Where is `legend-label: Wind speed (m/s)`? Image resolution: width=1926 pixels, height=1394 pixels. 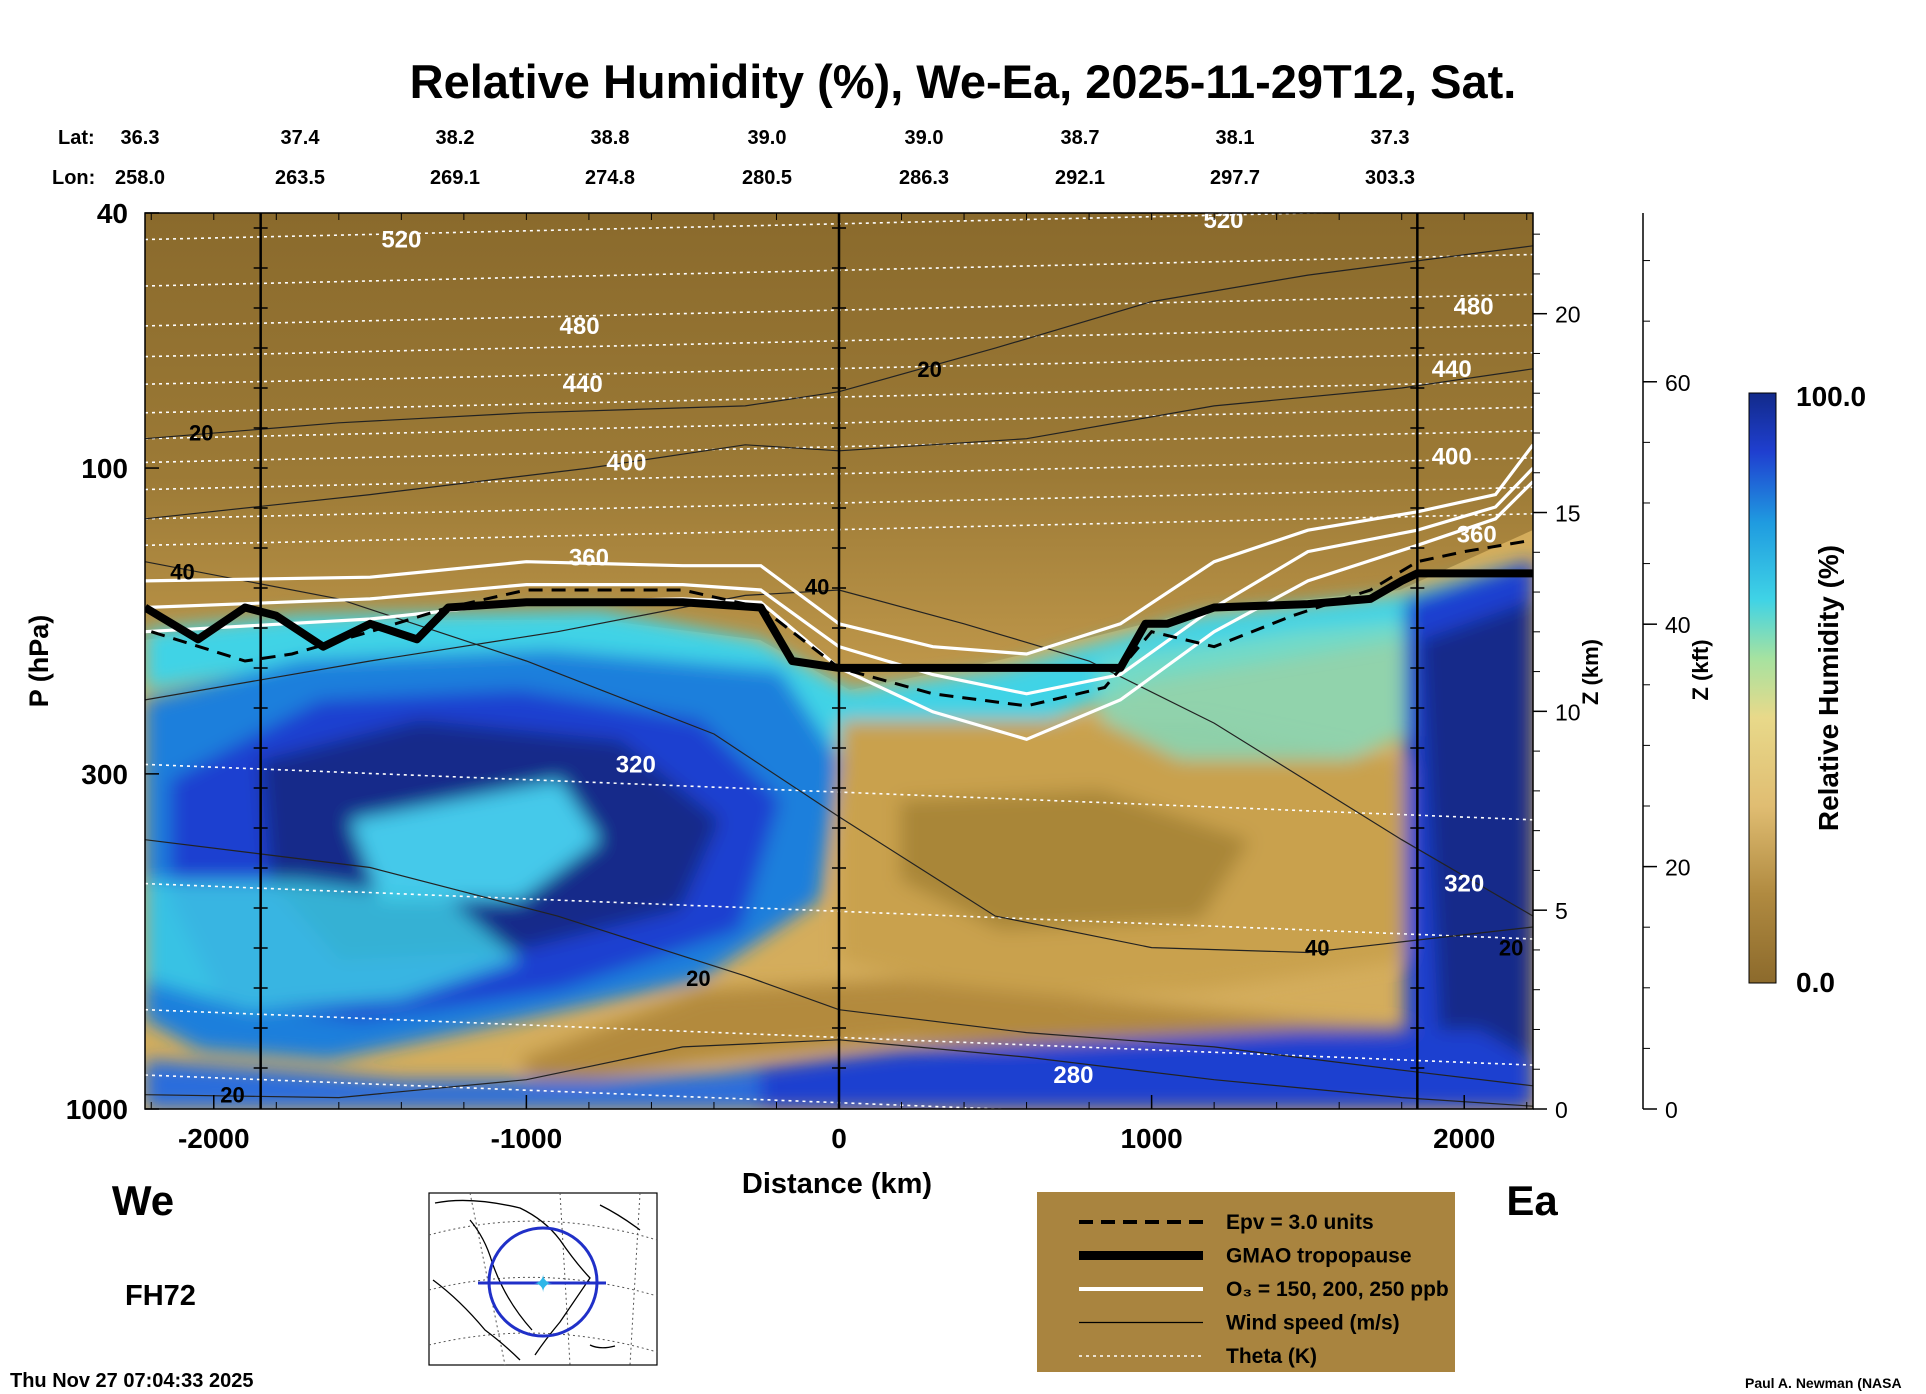
legend-label: Wind speed (m/s) is located at coordinates (1313, 1323).